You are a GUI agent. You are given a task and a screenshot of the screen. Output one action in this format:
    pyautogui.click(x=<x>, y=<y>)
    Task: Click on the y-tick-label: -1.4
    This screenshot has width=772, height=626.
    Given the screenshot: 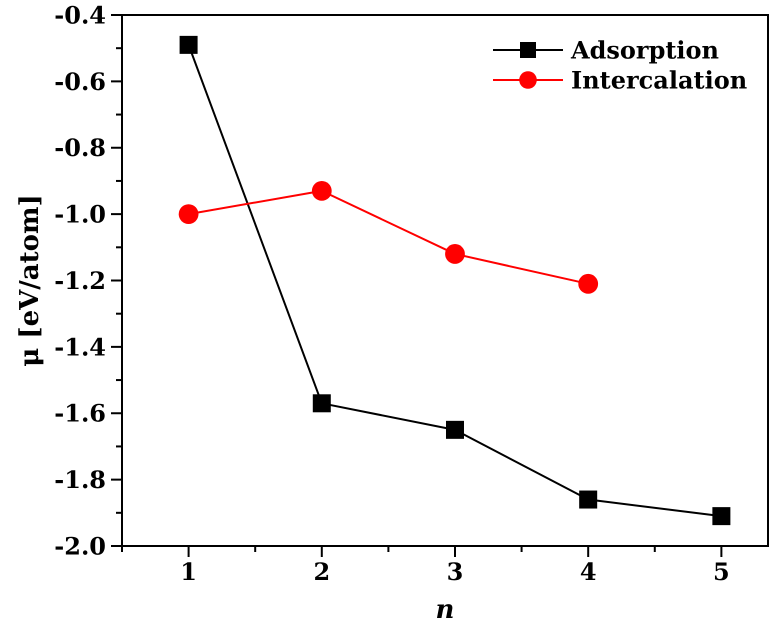 What is the action you would take?
    pyautogui.click(x=80, y=347)
    